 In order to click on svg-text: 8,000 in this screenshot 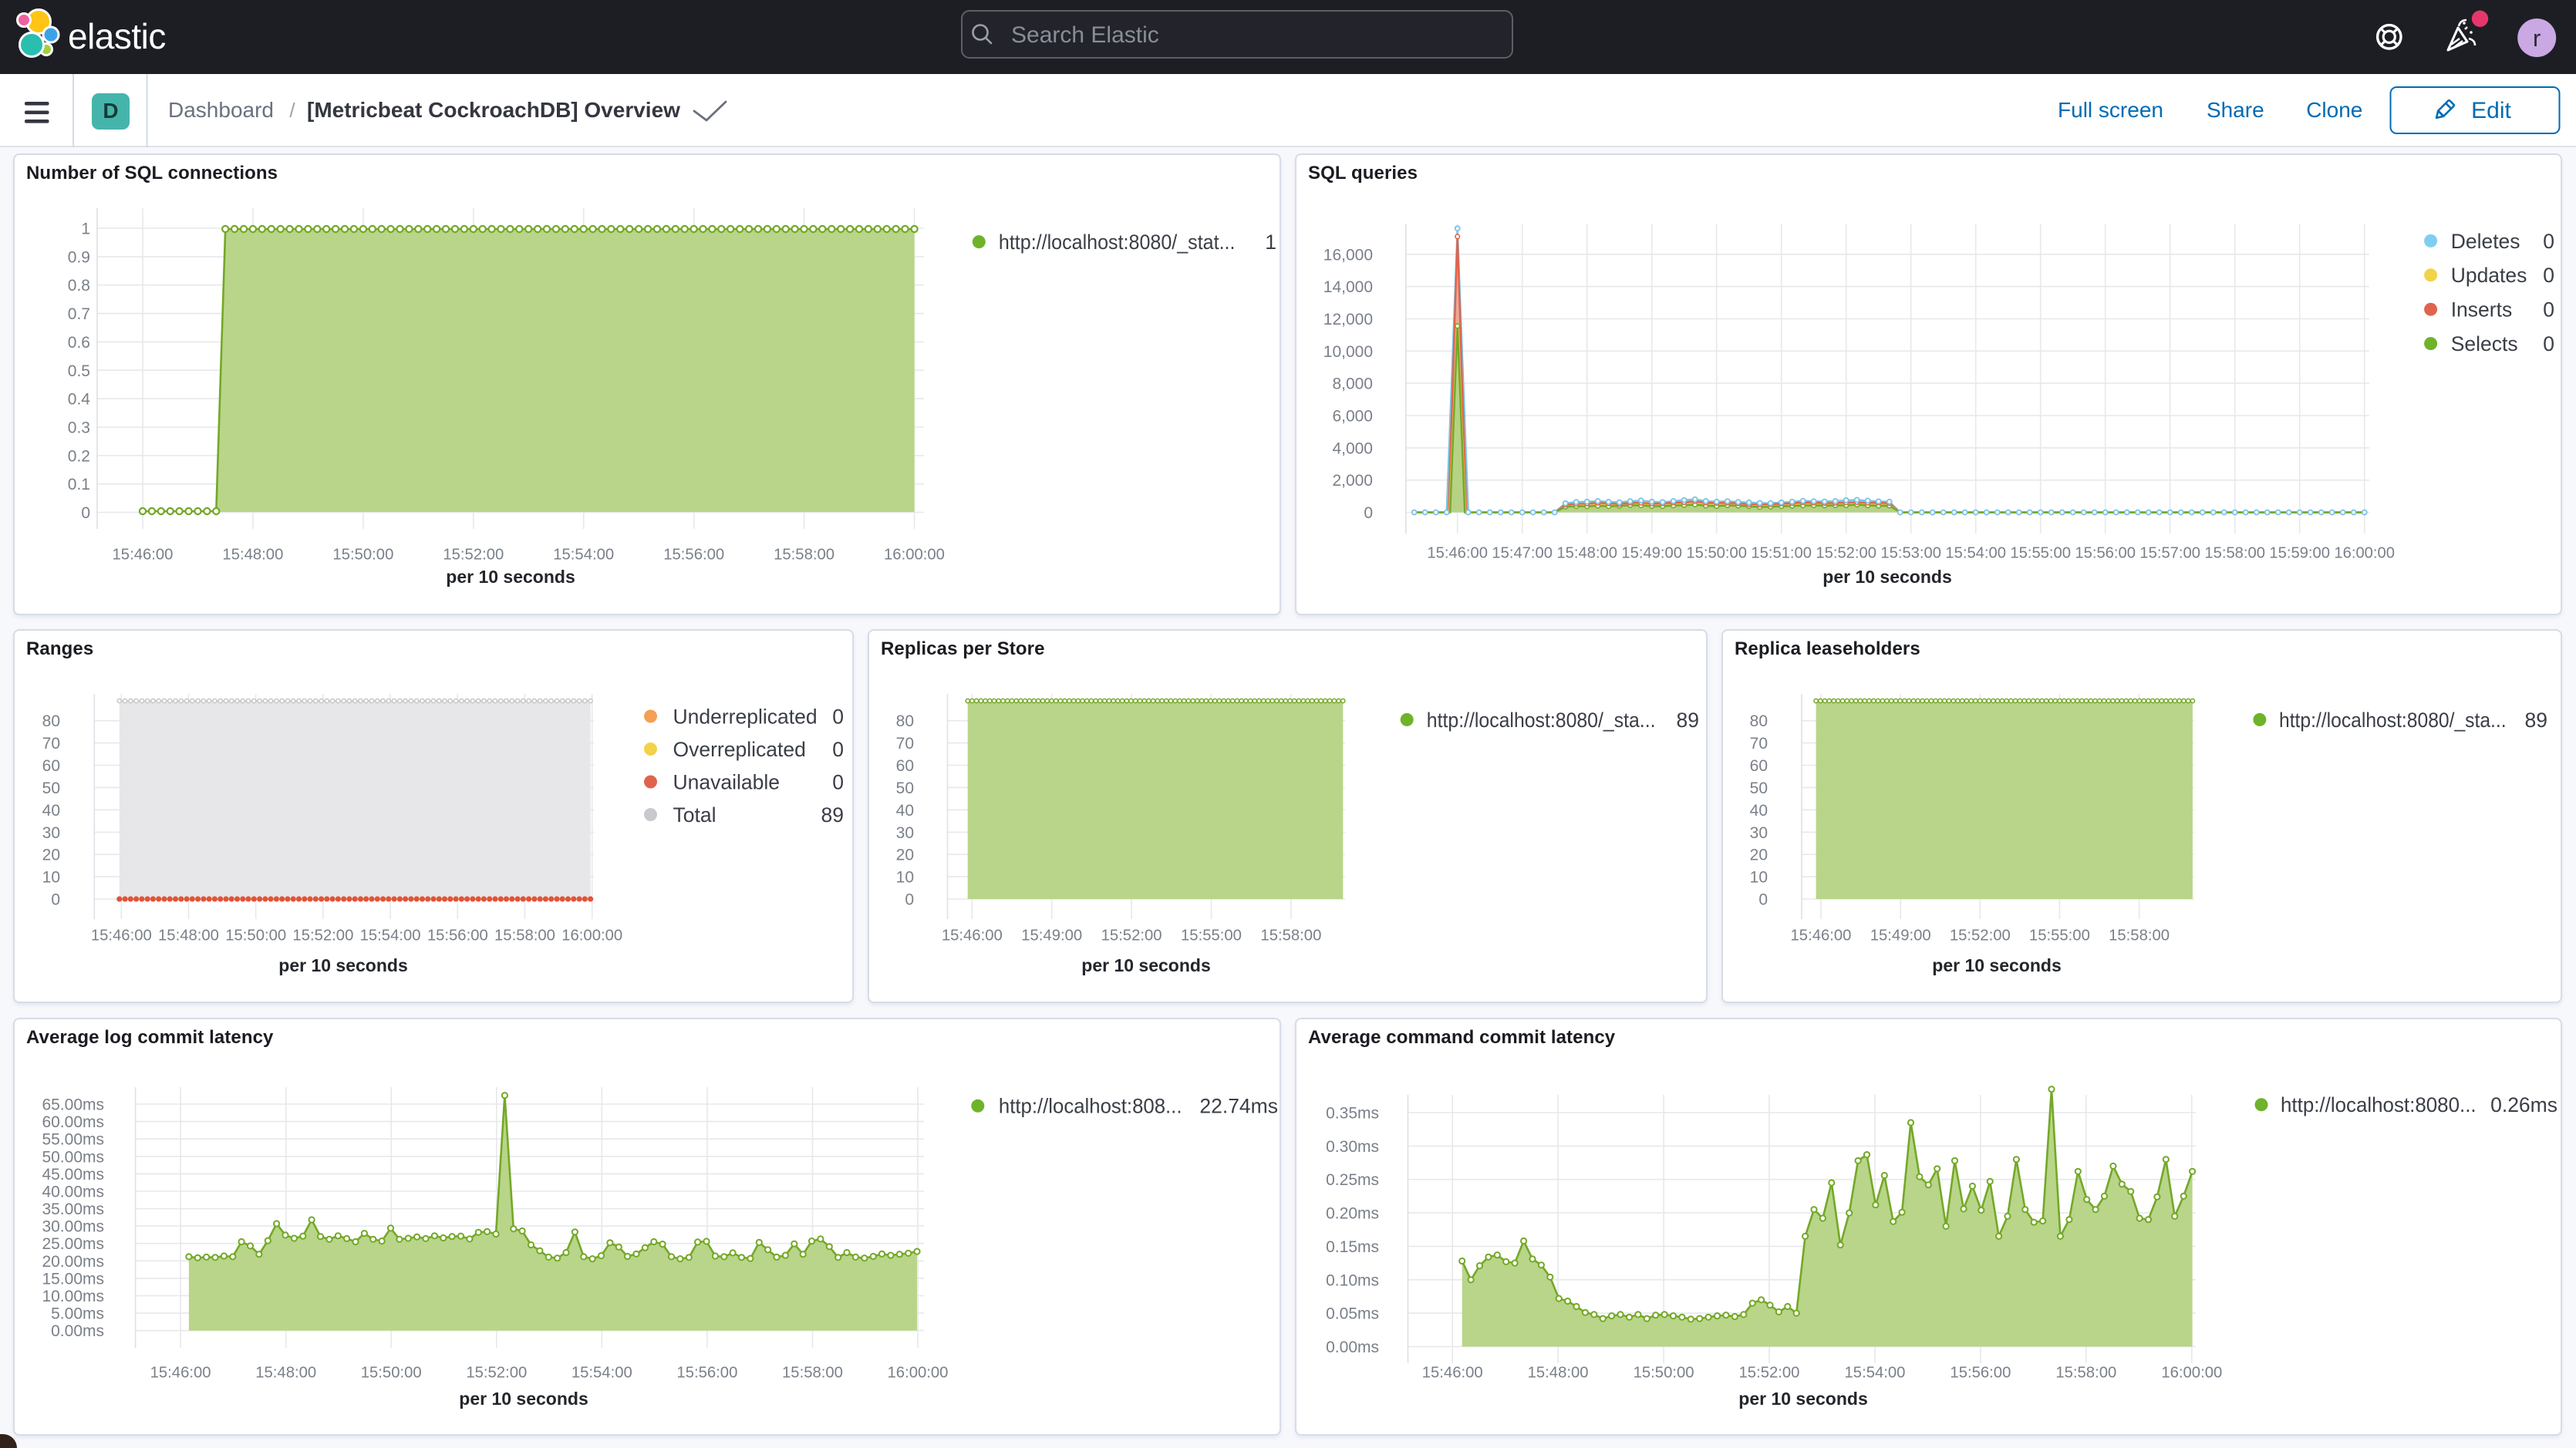, I will do `click(1352, 384)`.